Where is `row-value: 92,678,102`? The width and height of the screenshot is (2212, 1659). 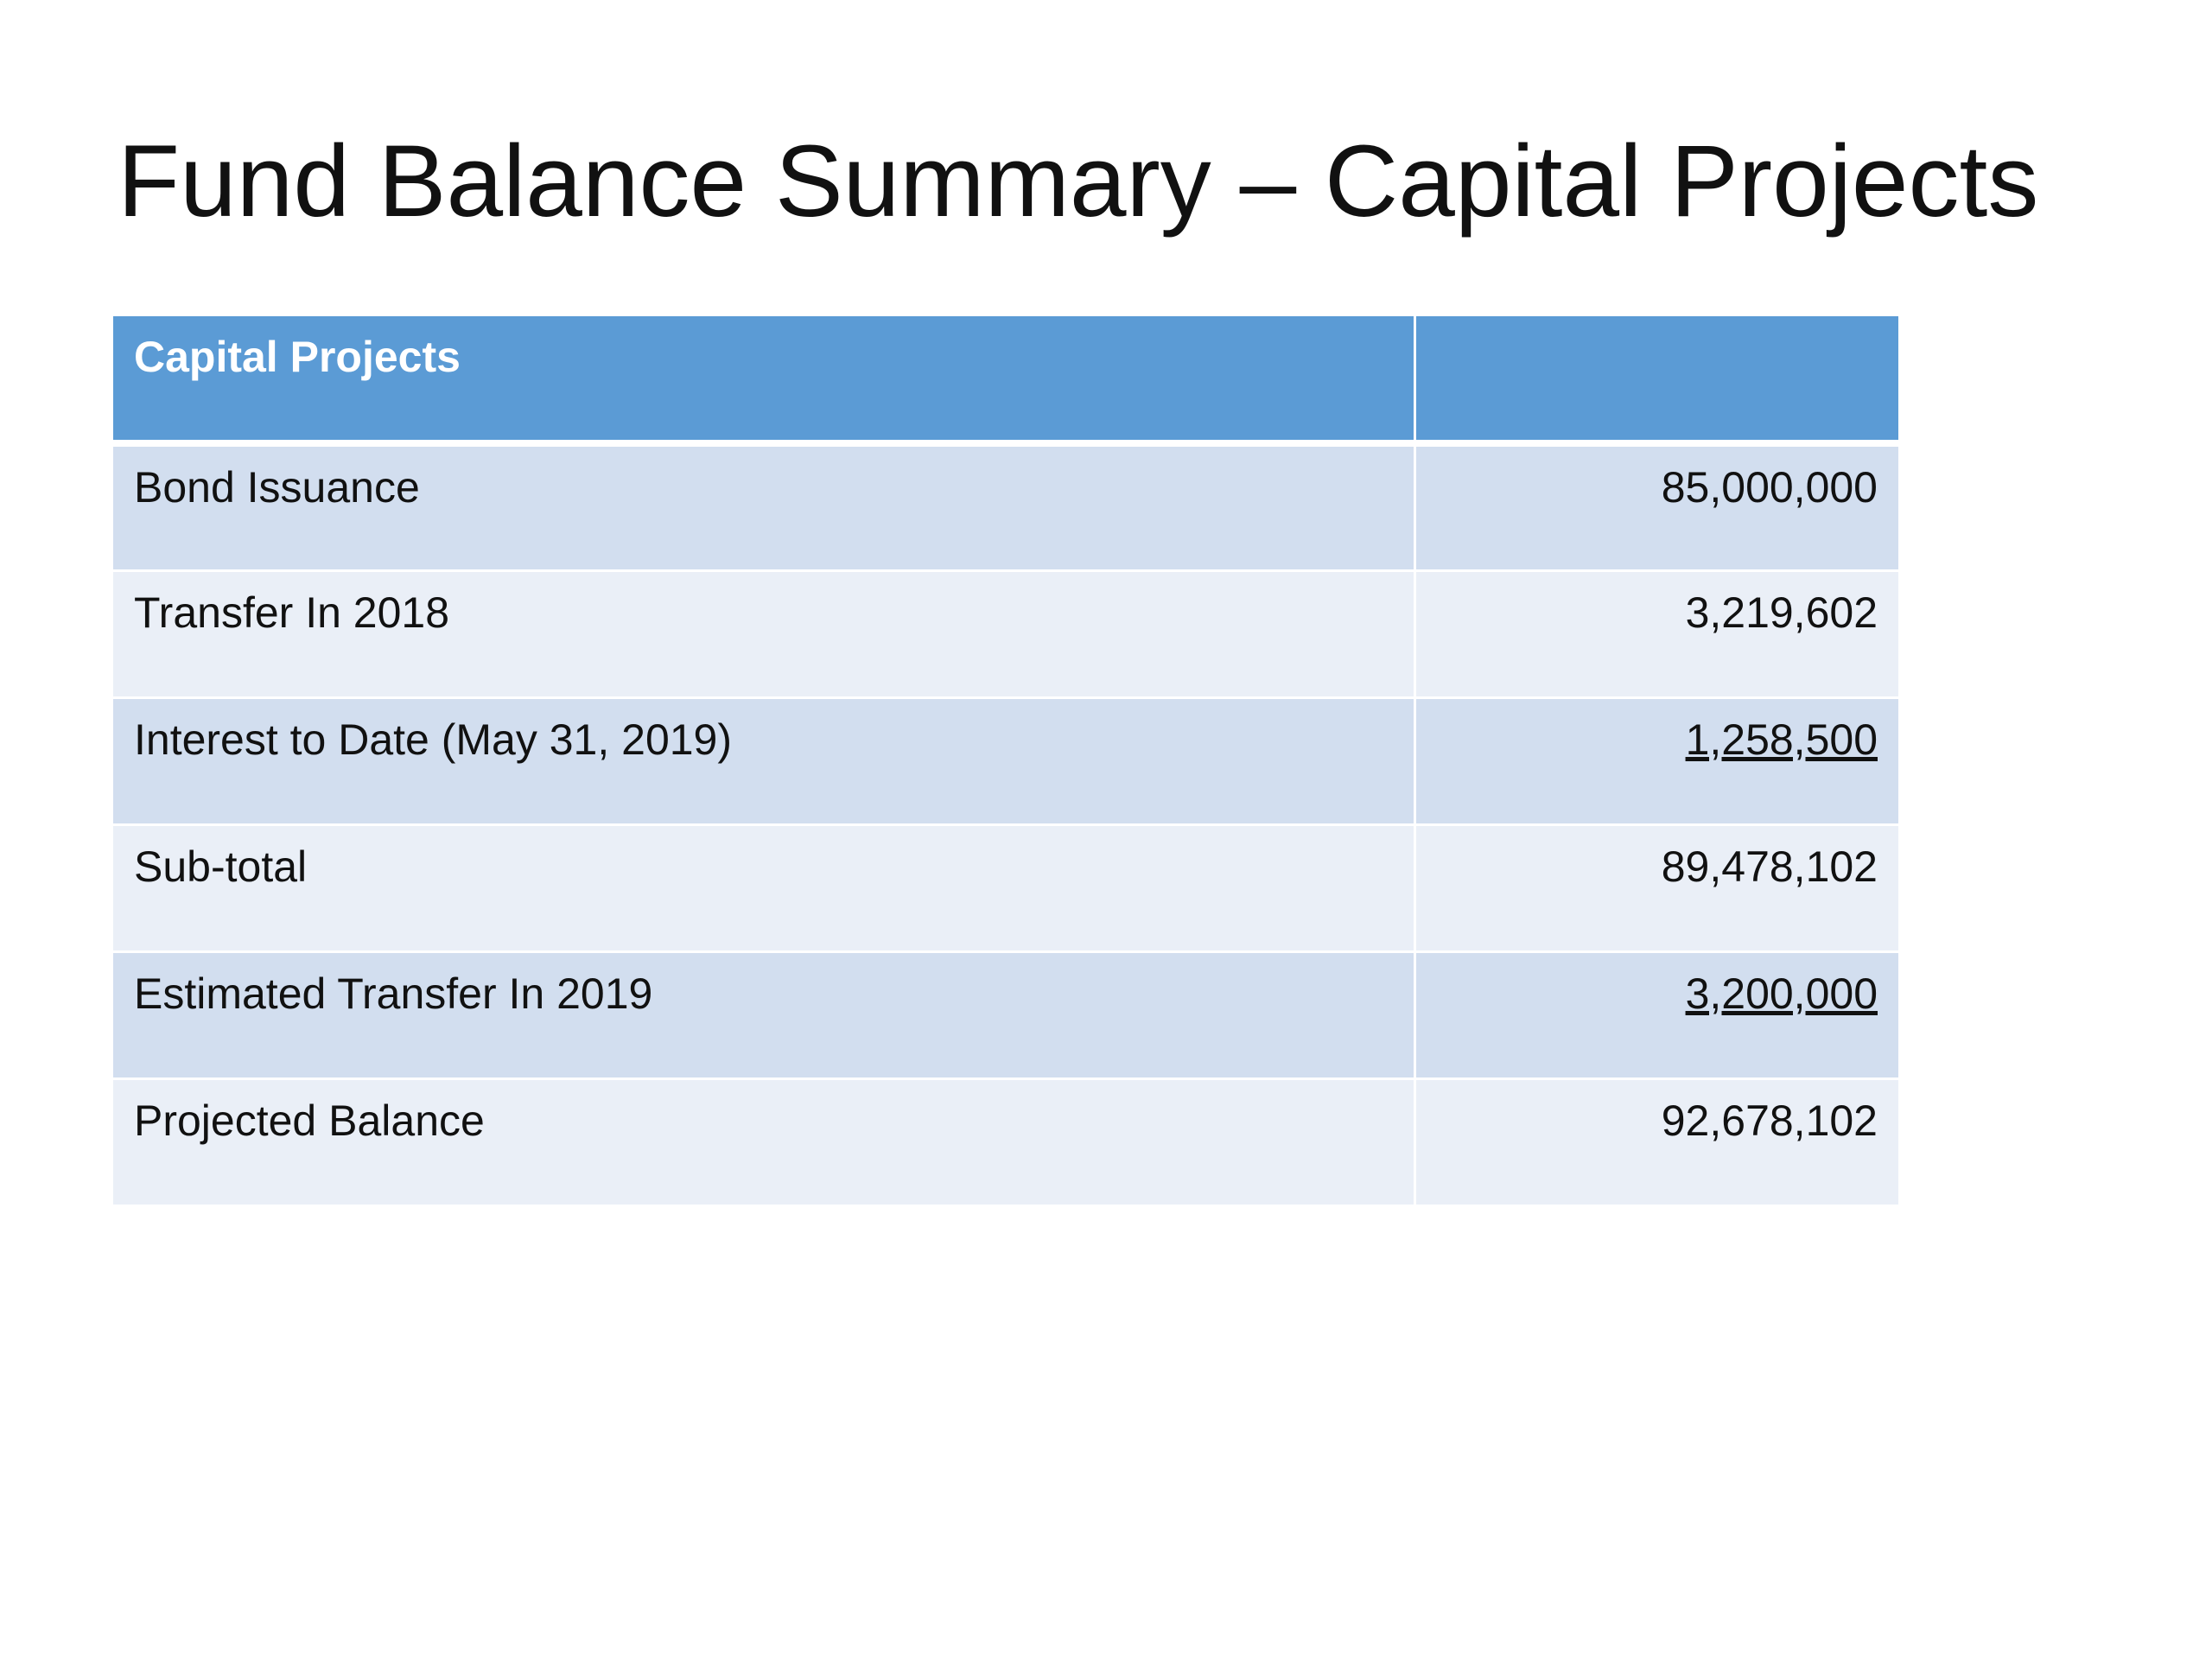
row-value: 92,678,102 is located at coordinates (1656, 1142).